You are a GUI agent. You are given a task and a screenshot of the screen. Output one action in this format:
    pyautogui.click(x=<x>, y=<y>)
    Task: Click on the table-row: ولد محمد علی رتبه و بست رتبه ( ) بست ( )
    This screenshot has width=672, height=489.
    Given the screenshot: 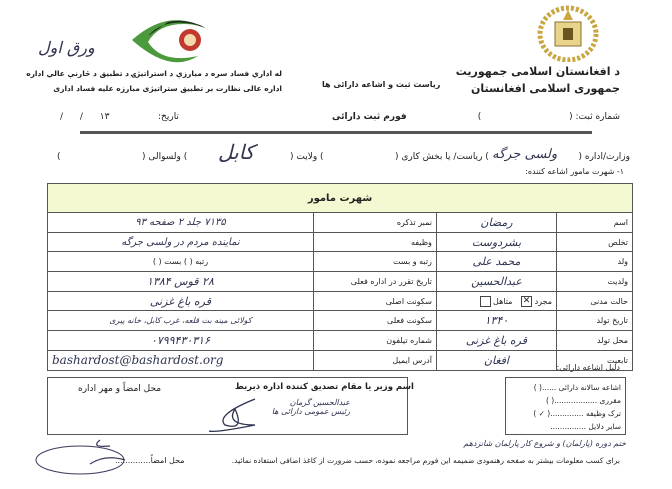 What is the action you would take?
    pyautogui.click(x=340, y=262)
    